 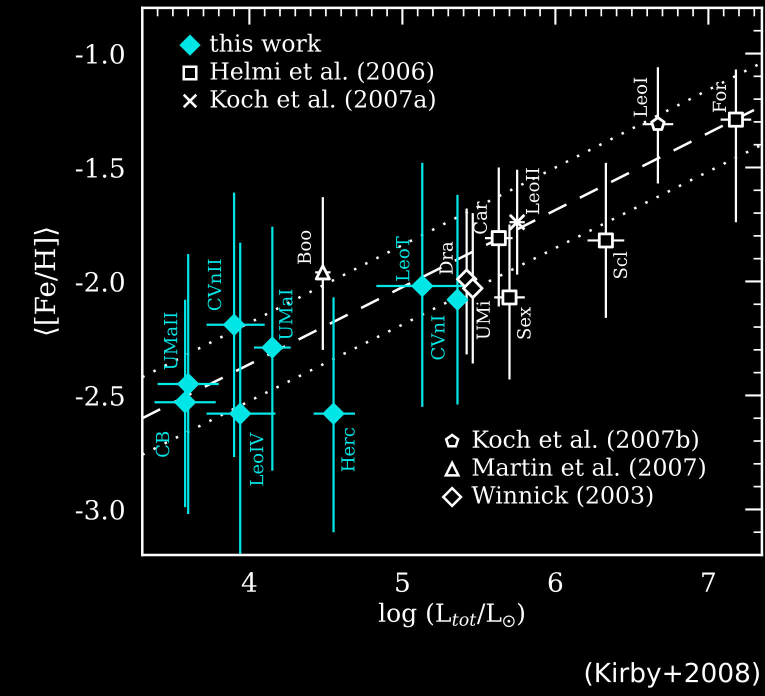 I want to click on annotation: CVnI, so click(x=438, y=338).